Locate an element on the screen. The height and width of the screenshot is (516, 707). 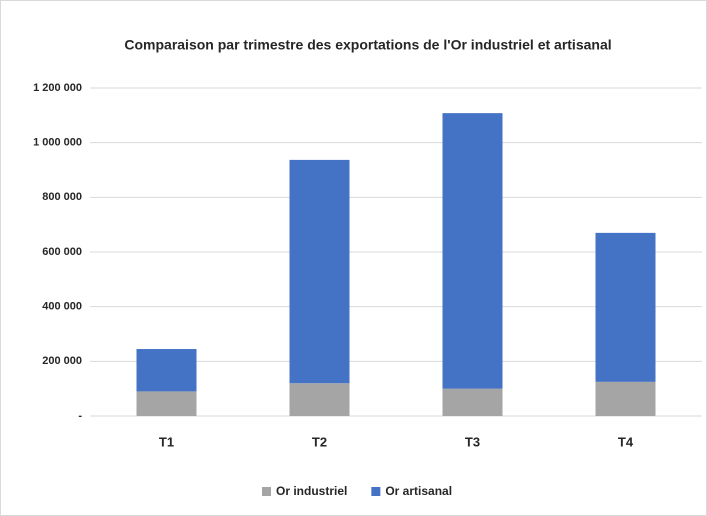
y-tick-label: 1 200 000 is located at coordinates (57, 88).